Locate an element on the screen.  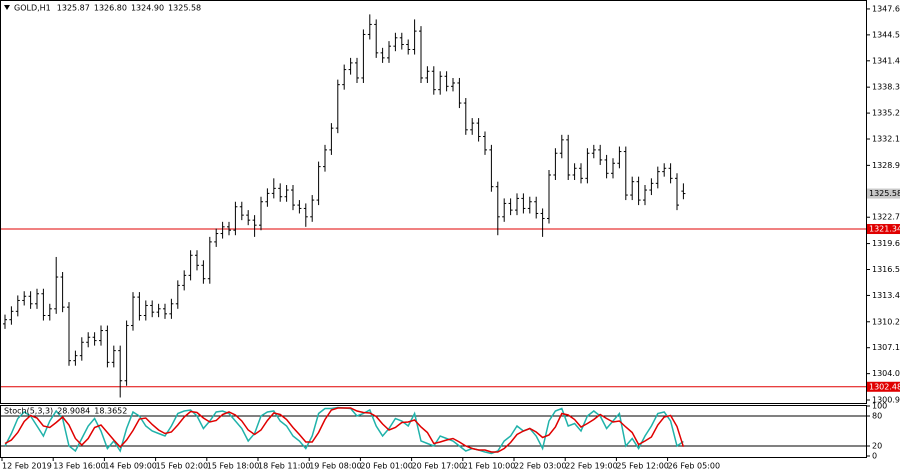
chart-title: GOLD,H1 is located at coordinates (32, 8).